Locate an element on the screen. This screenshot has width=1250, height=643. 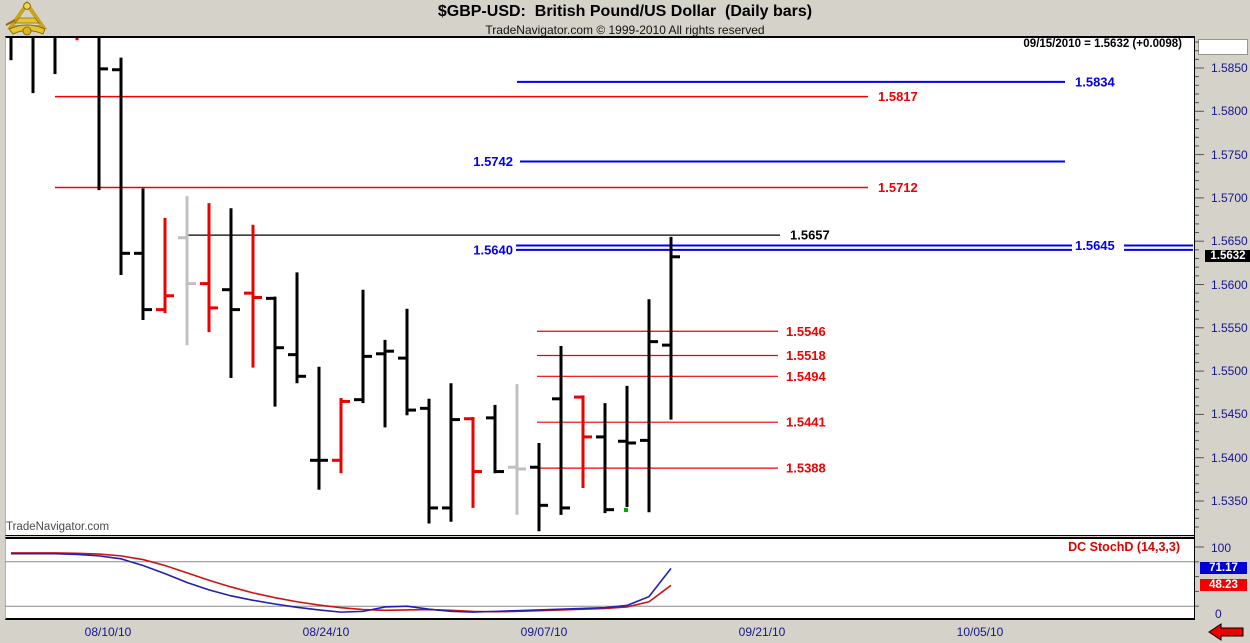
last-quote-label: 09/15/2010 = 1.5632 (+0.0098) is located at coordinates (1102, 44).